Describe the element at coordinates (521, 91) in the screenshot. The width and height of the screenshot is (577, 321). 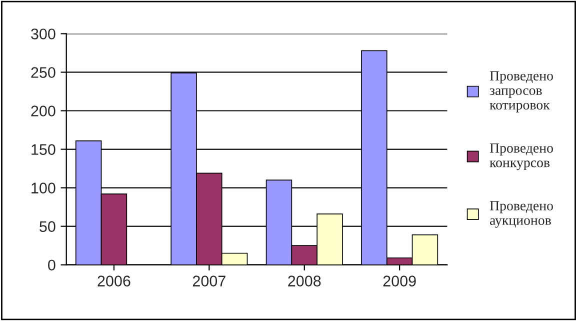
I see `legend-label: Проведено запросов котировок` at that location.